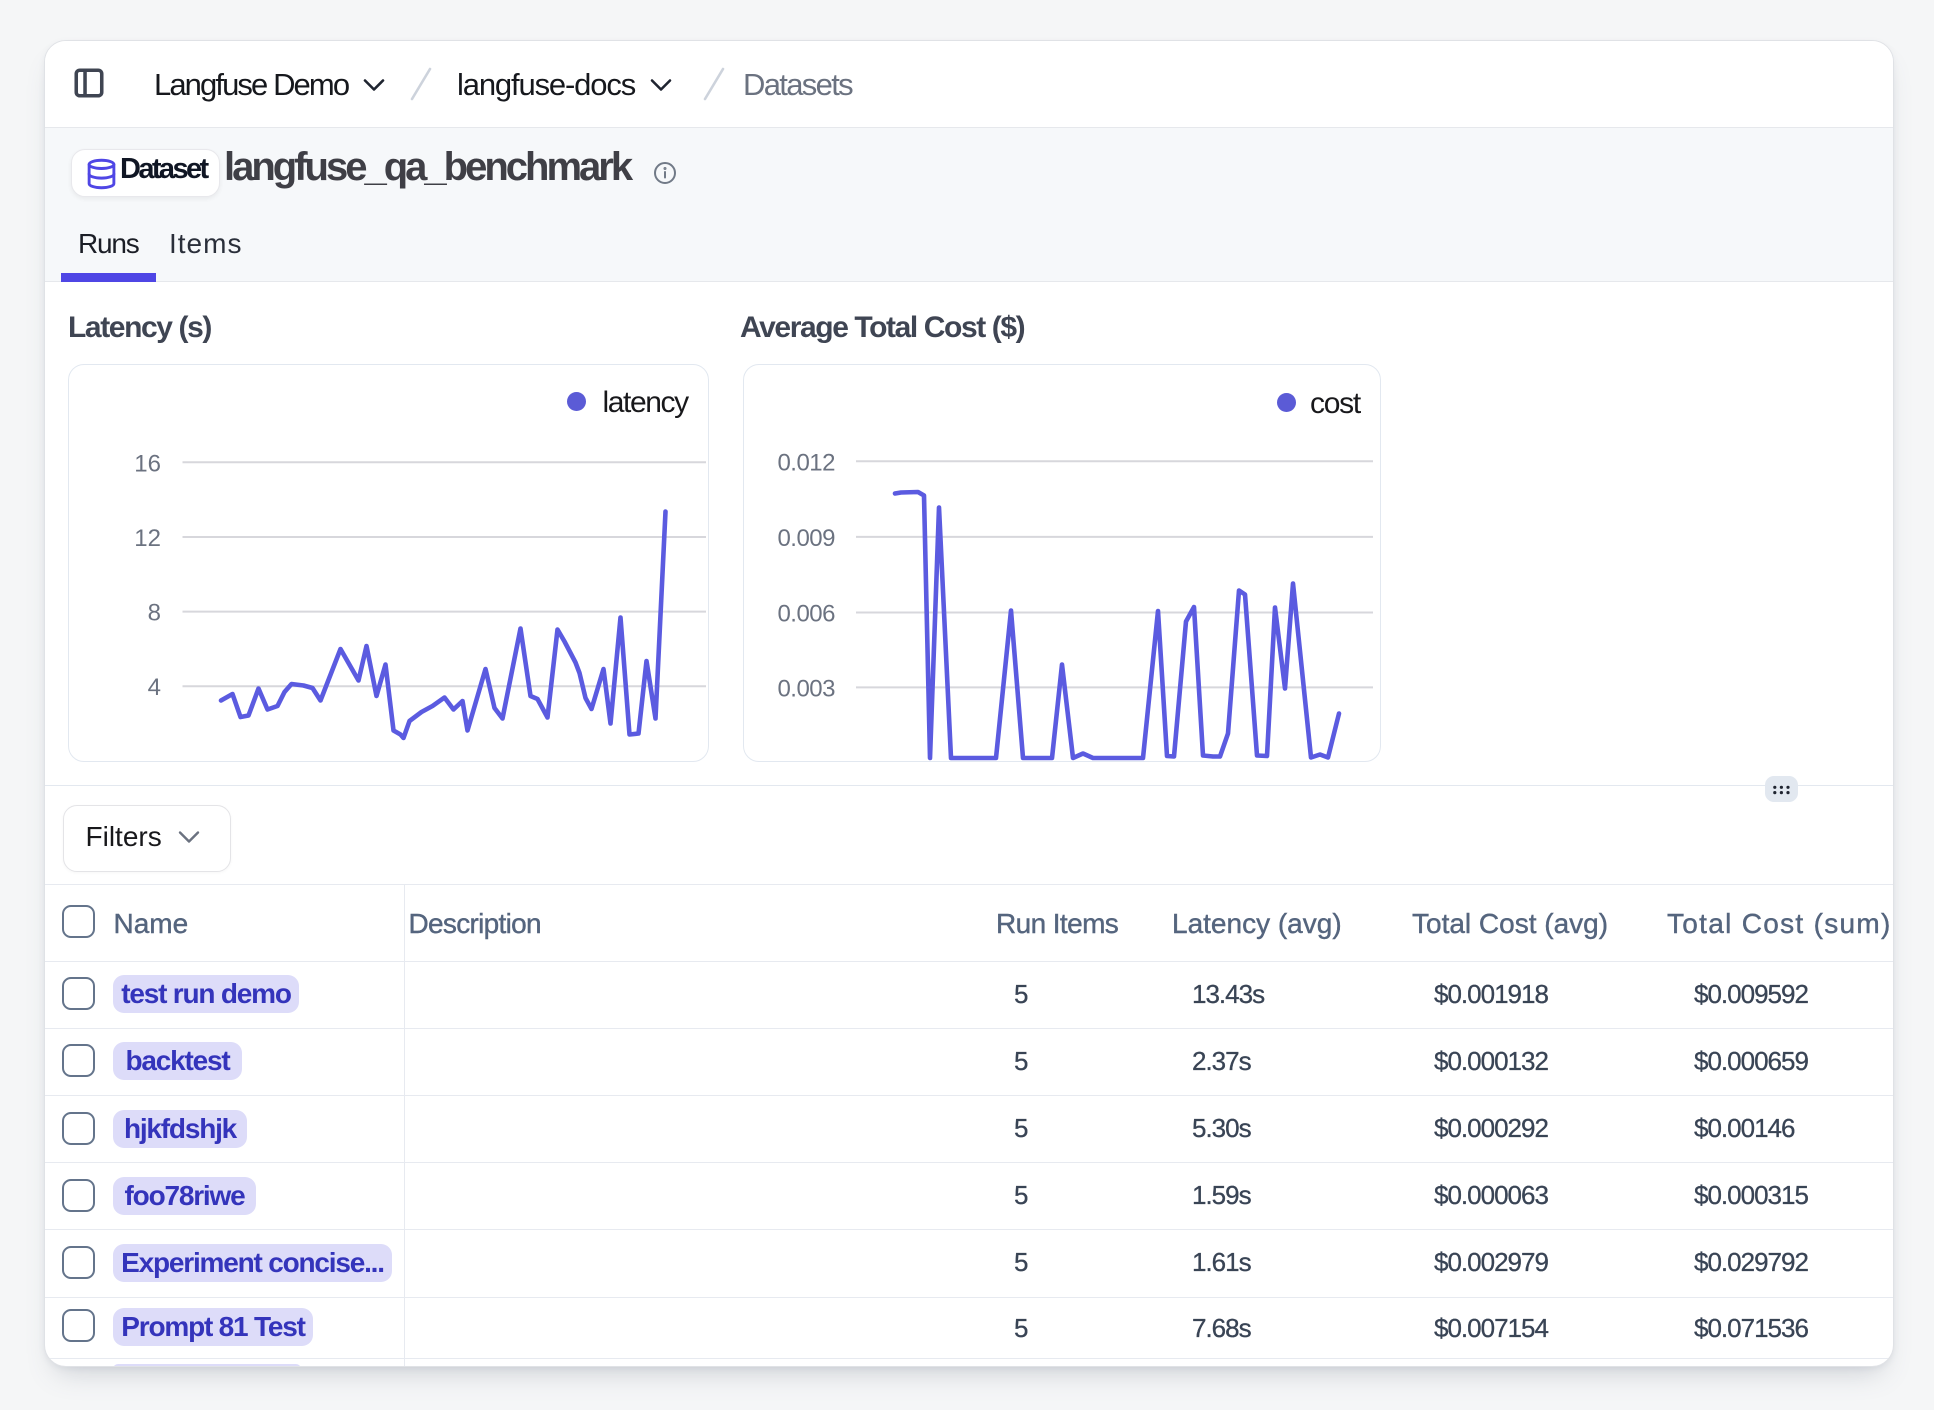  What do you see at coordinates (806, 537) in the screenshot?
I see `svg-text: 0.009` at bounding box center [806, 537].